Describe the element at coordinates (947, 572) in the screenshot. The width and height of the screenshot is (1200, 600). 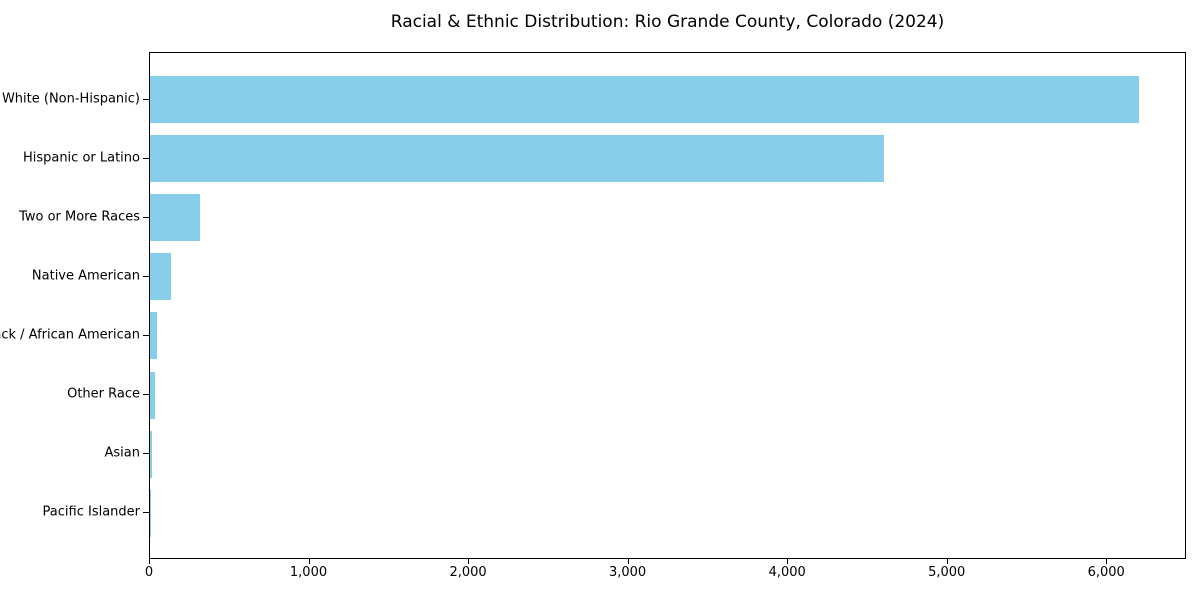
I see `x-tick-label: 5,000` at that location.